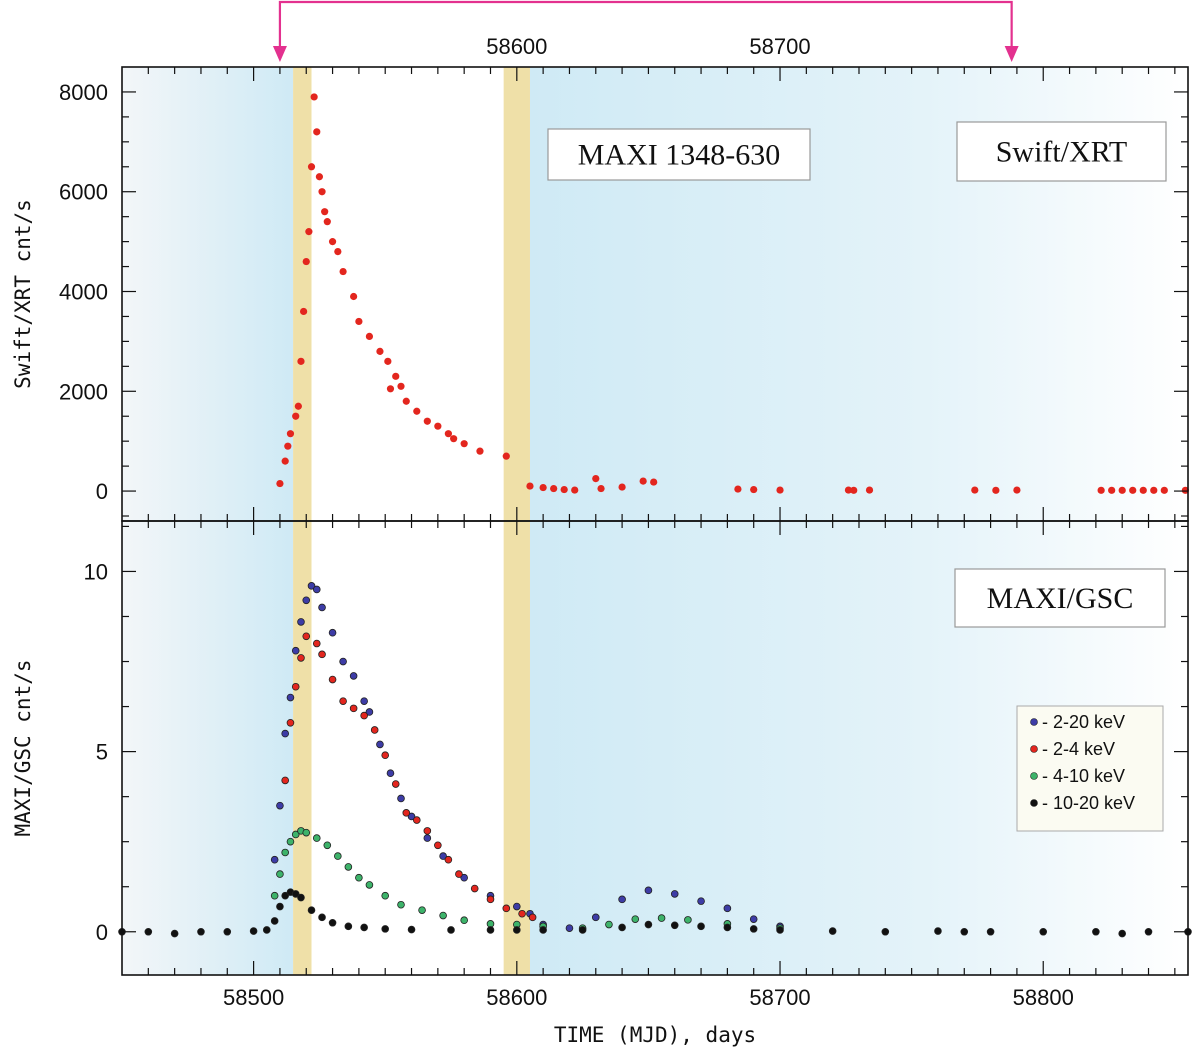 The height and width of the screenshot is (1051, 1200). Describe the element at coordinates (655, 1035) in the screenshot. I see `x-axis-title: TIME (MJD), days` at that location.